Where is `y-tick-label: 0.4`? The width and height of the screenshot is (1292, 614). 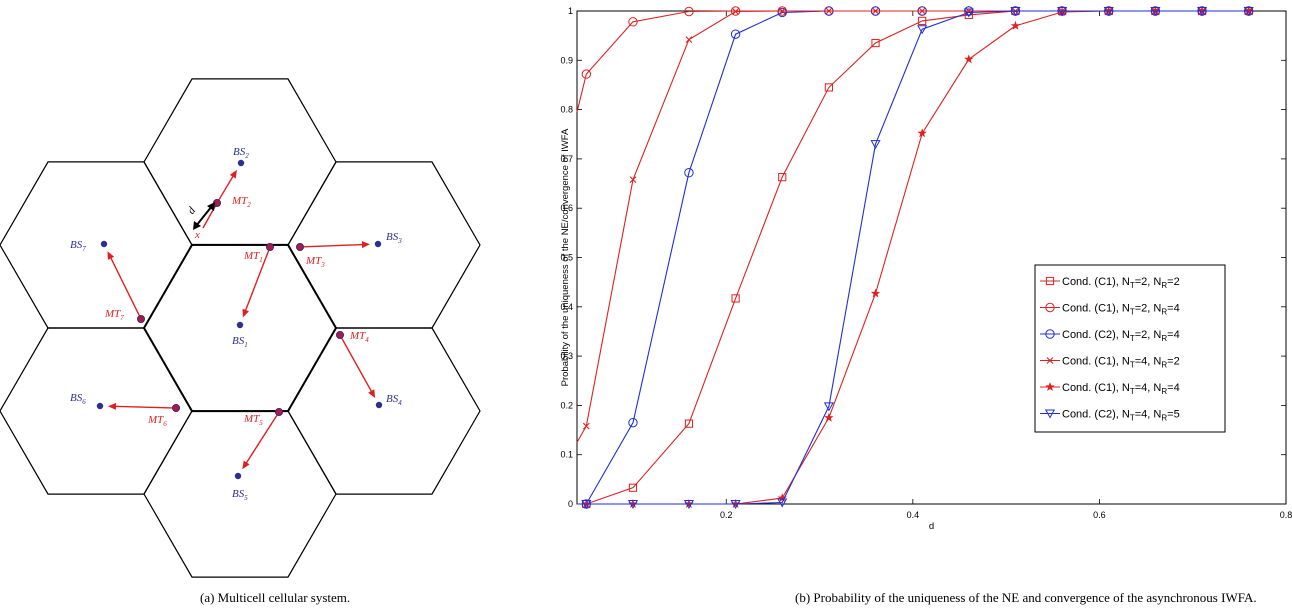 y-tick-label: 0.4 is located at coordinates (566, 307).